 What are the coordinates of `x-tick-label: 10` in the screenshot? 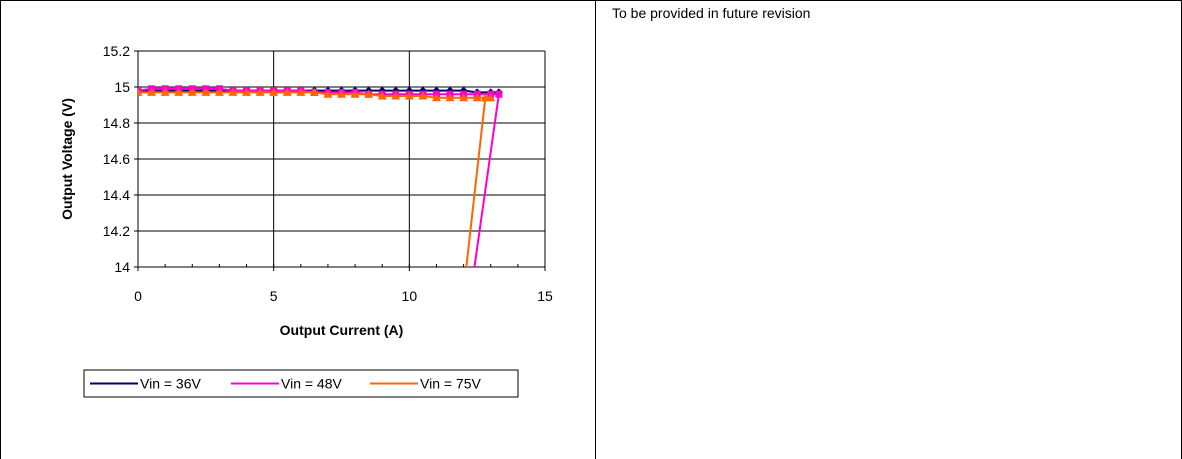 It's located at (410, 296).